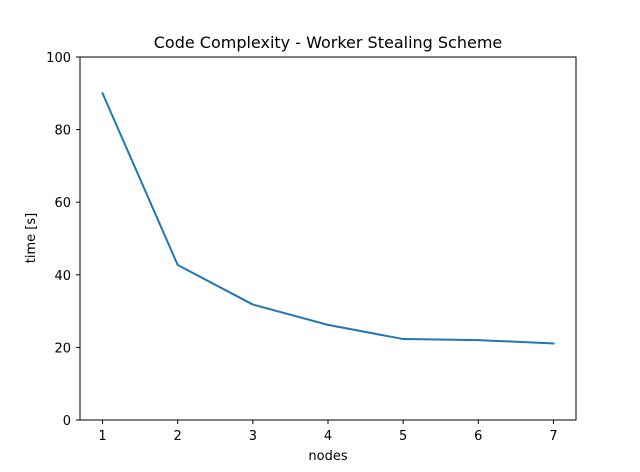 Image resolution: width=640 pixels, height=472 pixels. Describe the element at coordinates (328, 42) in the screenshot. I see `chart-title: Code Complexity - Worker Stealing Scheme` at that location.